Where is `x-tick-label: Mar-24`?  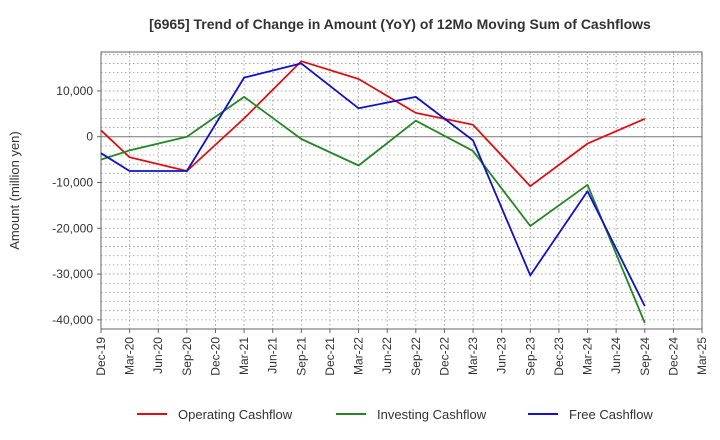
x-tick-label: Mar-24 is located at coordinates (588, 356).